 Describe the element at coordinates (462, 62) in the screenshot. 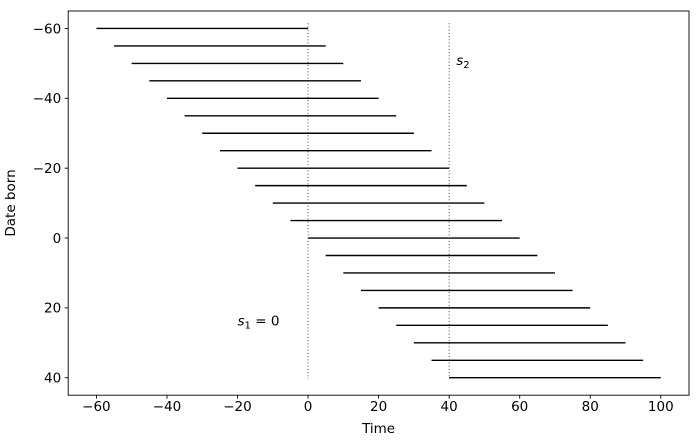

I see `s2-label: s2` at that location.